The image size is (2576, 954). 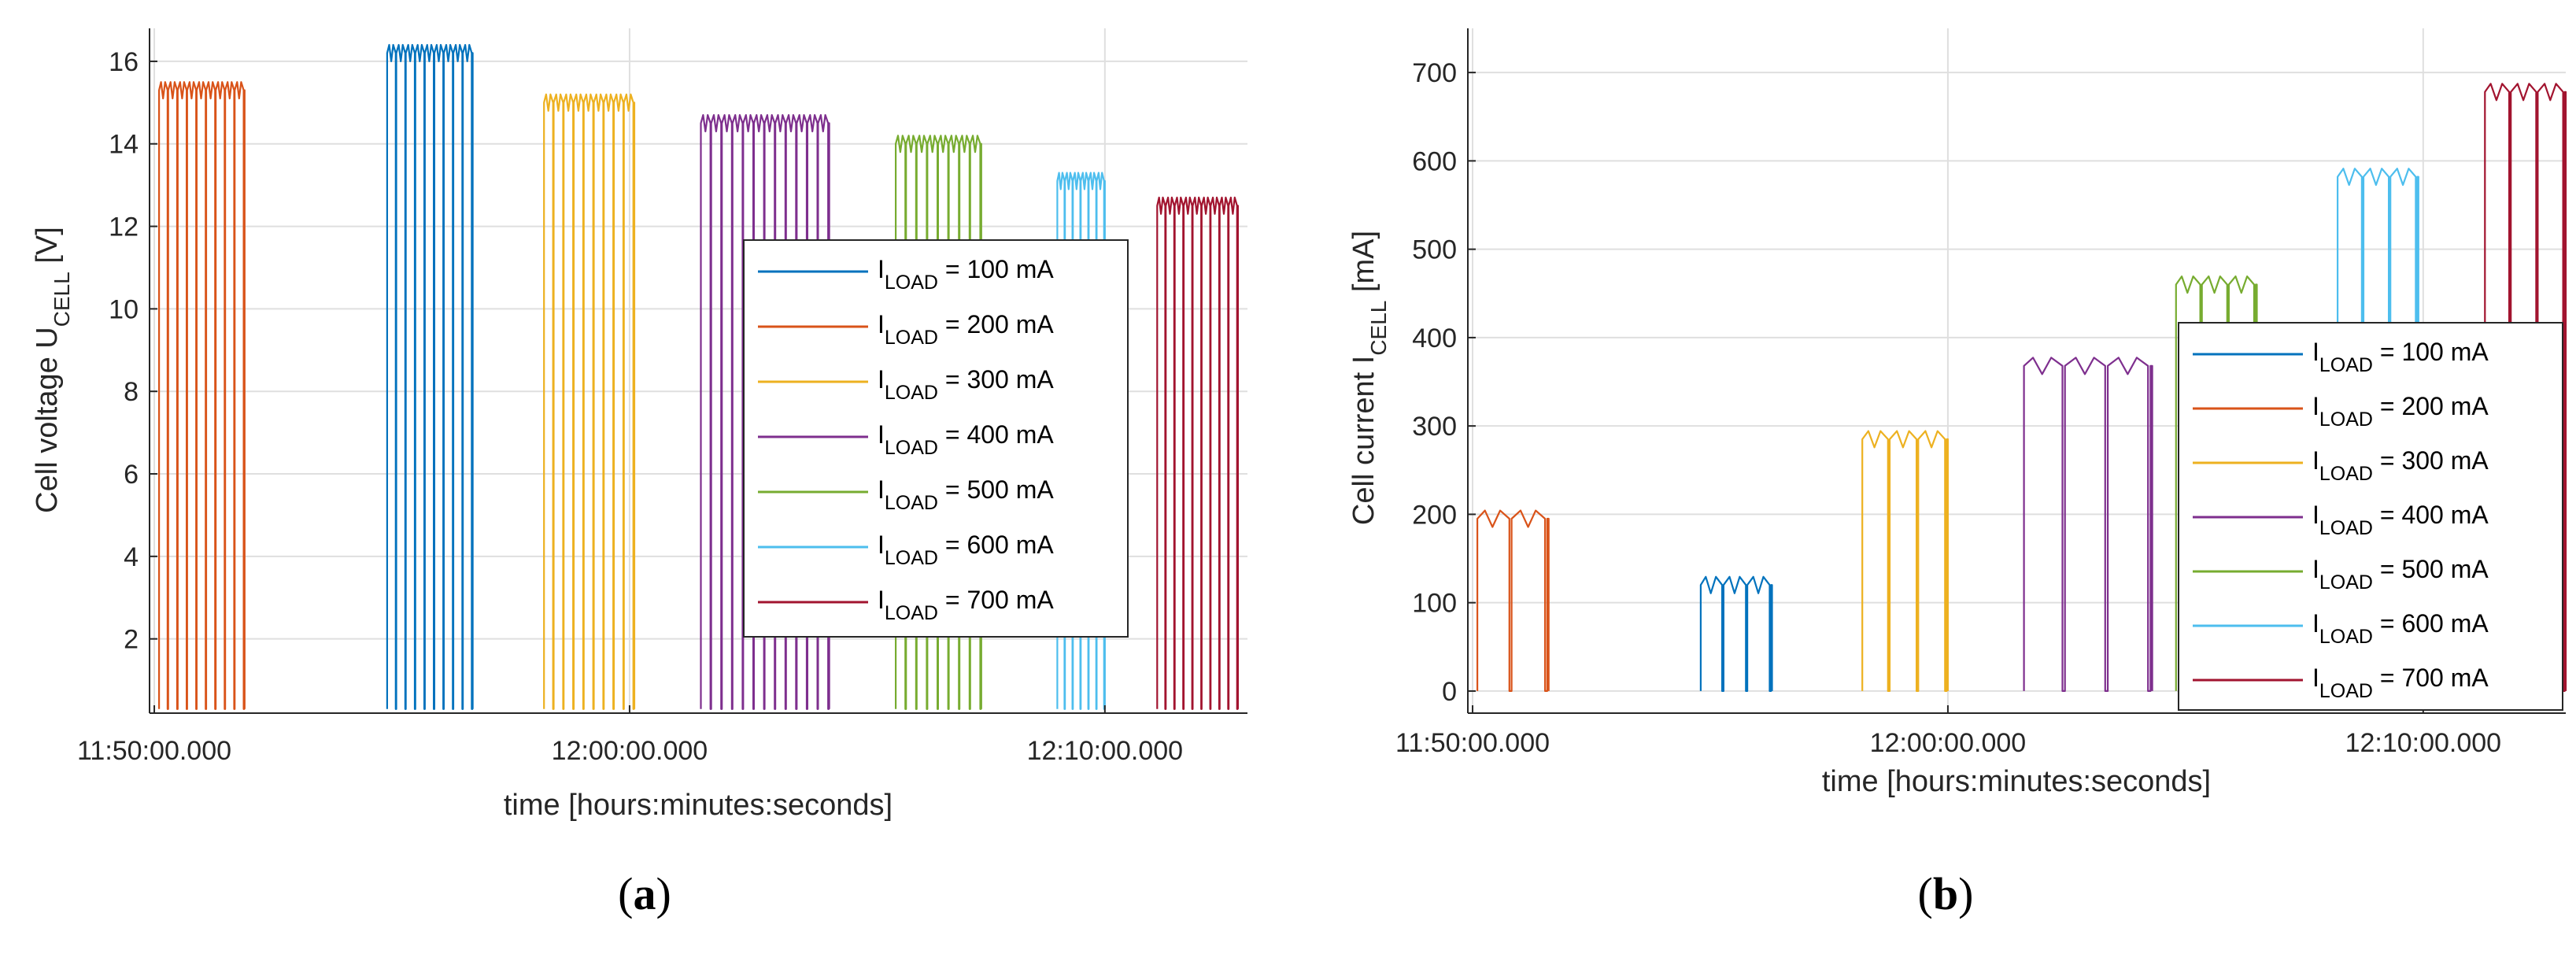 I want to click on y-tick-label: 12, so click(x=124, y=227).